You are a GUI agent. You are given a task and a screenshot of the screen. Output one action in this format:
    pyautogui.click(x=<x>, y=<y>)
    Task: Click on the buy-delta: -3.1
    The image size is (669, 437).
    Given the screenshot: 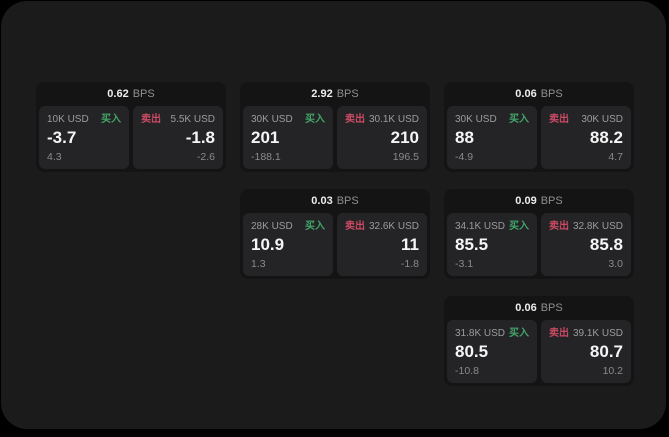 What is the action you would take?
    pyautogui.click(x=464, y=264)
    